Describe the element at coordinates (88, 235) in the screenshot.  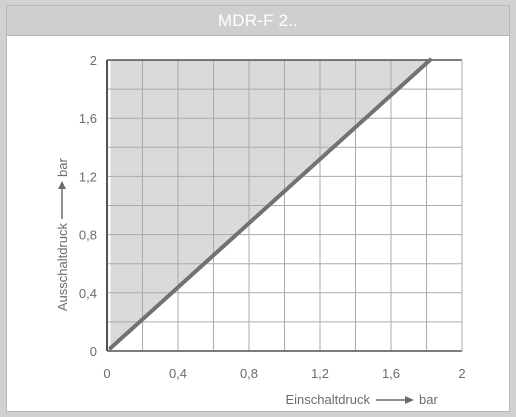
I see `y-tick-label: 0,8` at that location.